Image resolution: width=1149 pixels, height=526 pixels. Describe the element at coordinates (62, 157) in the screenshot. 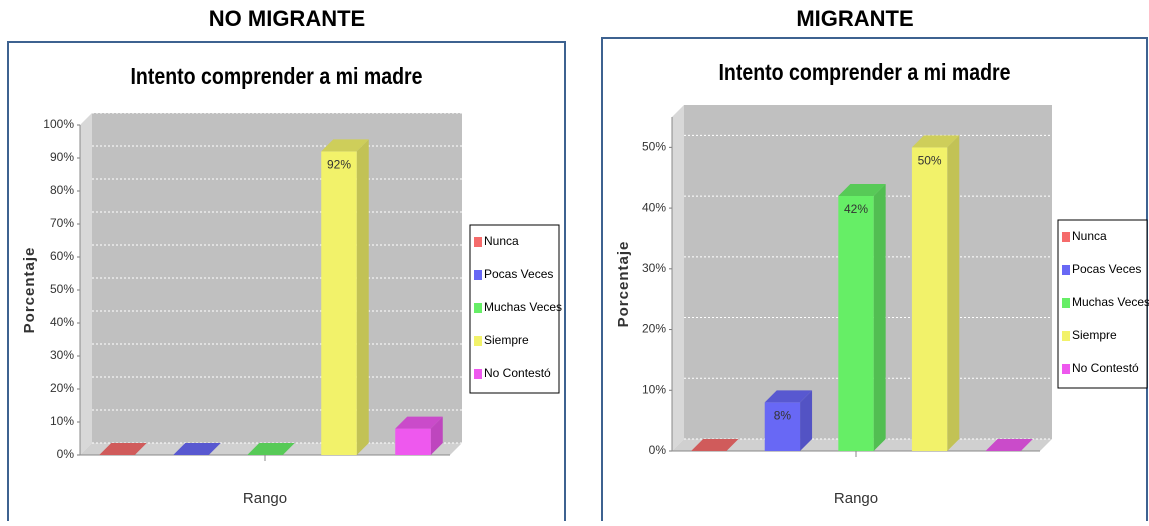

I see `y-tick-label: 90%` at that location.